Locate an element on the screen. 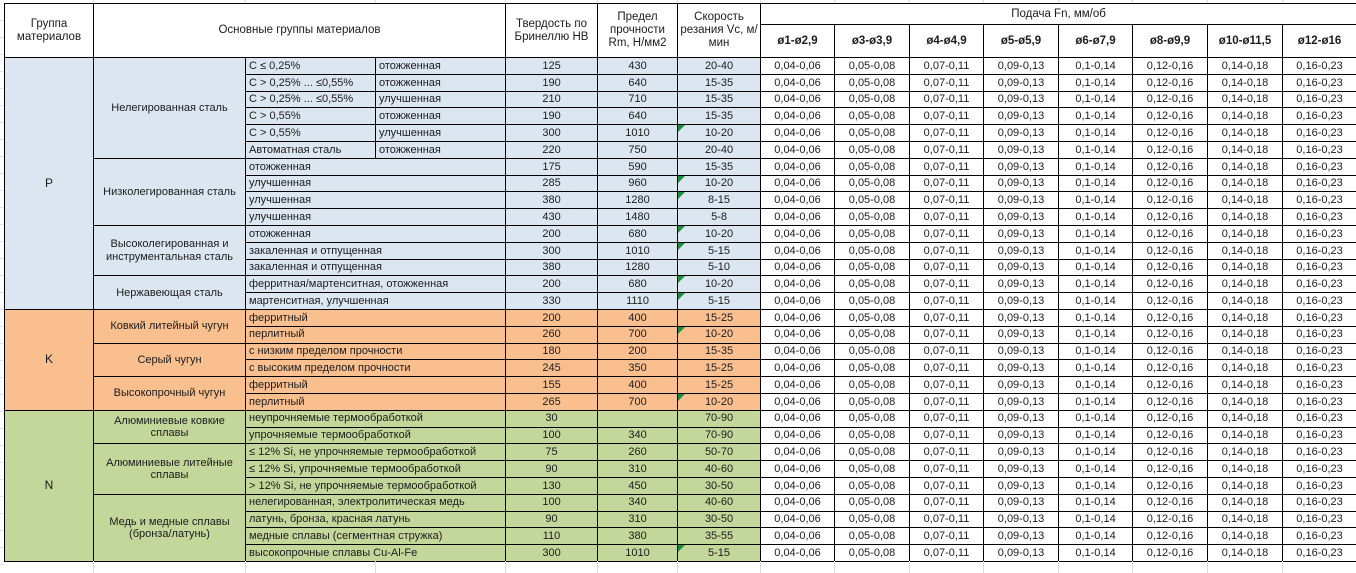 The image size is (1356, 573). col-header-speed: Скорость резания Vc, м/мин is located at coordinates (719, 30).